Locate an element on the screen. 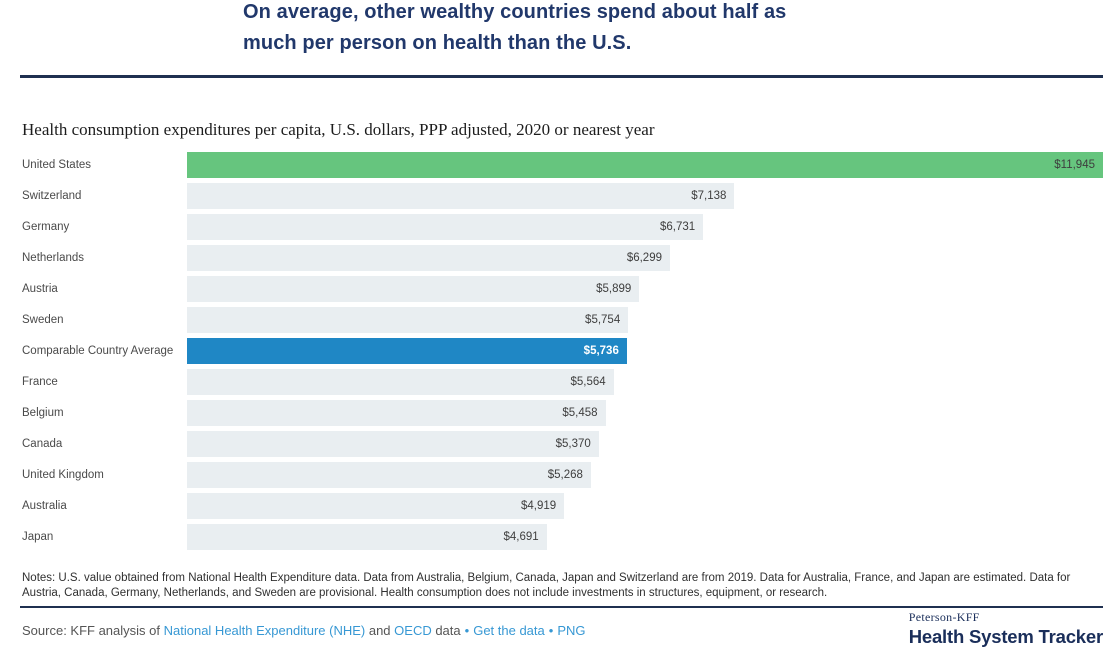 This screenshot has height=665, width=1117. chart-row: Austria $5,899 is located at coordinates (562, 289).